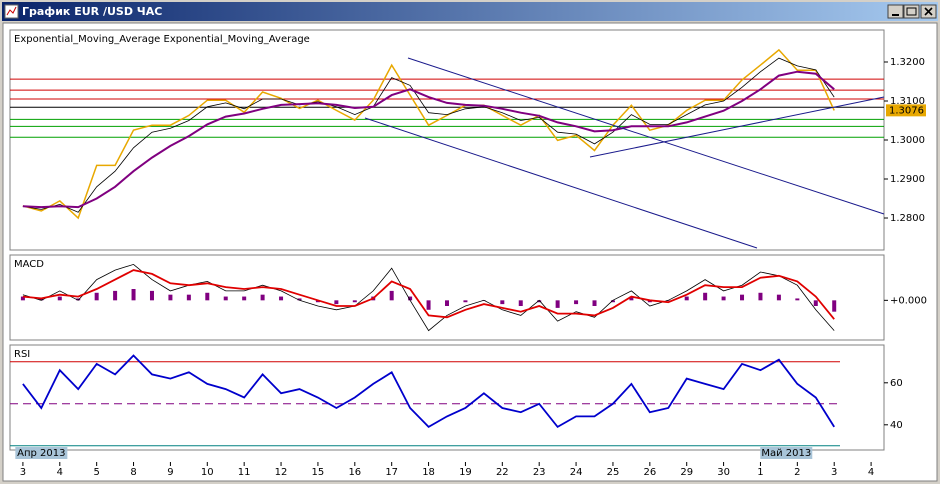 The width and height of the screenshot is (940, 484). Describe the element at coordinates (428, 472) in the screenshot. I see `x-tick-label: 18` at that location.